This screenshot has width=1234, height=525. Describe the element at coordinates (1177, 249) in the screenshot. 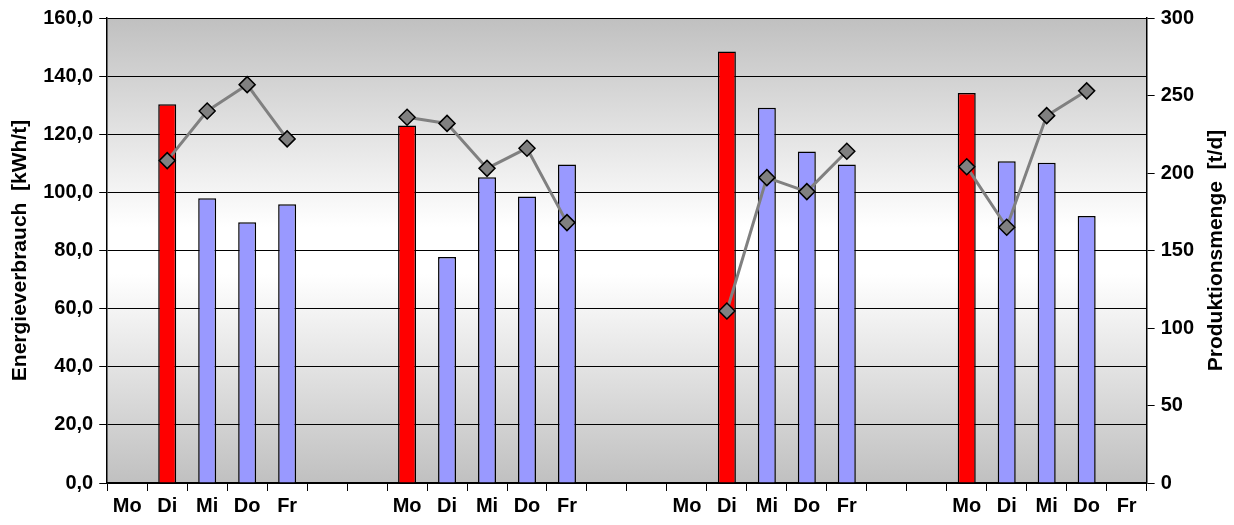

I see `y2-tick-label: 150` at that location.